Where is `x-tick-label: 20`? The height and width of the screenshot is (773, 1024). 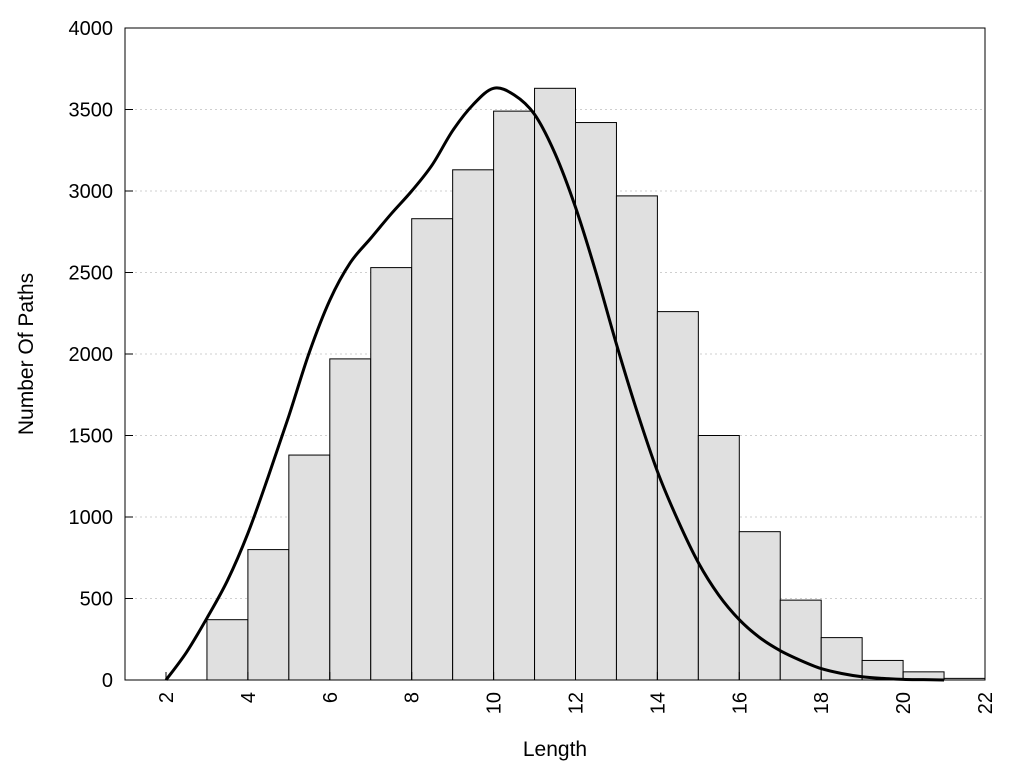 x-tick-label: 20 is located at coordinates (904, 703).